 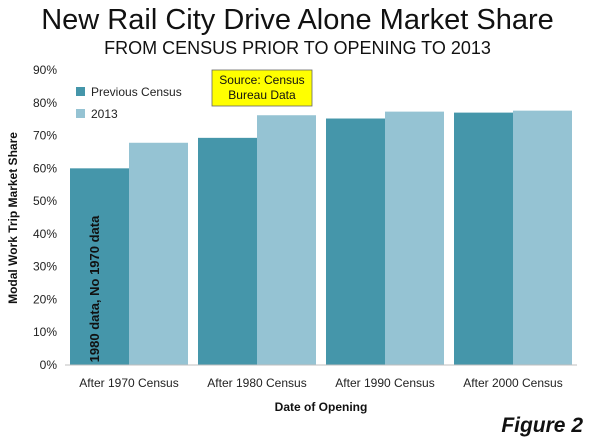 What do you see at coordinates (262, 95) in the screenshot?
I see `source-line-2: Bureau Data` at bounding box center [262, 95].